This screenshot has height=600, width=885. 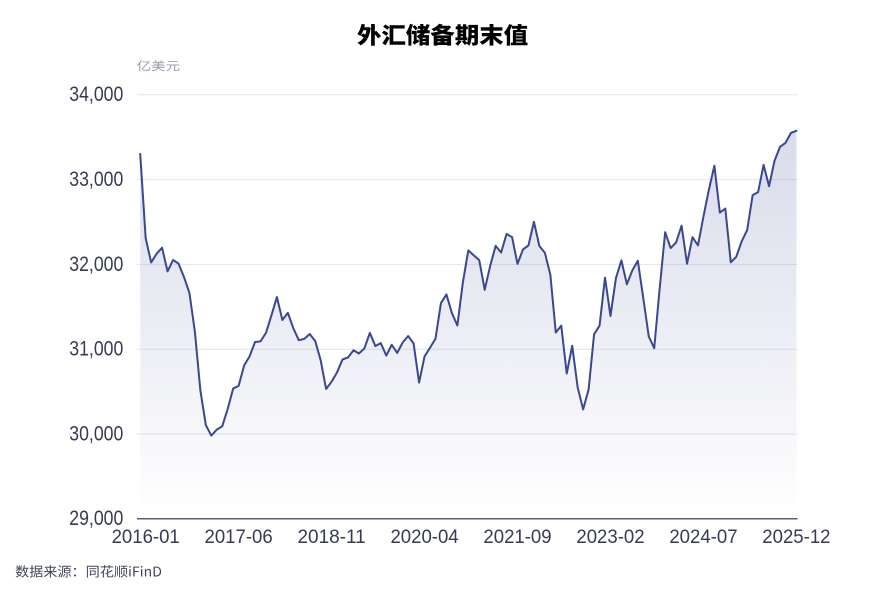 I want to click on svg-text: 30,000, so click(x=96, y=433).